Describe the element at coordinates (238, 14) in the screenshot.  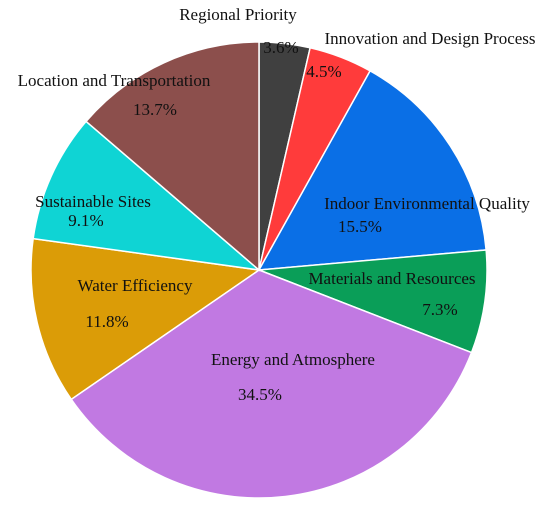
I see `slice-label: Regional Priority` at that location.